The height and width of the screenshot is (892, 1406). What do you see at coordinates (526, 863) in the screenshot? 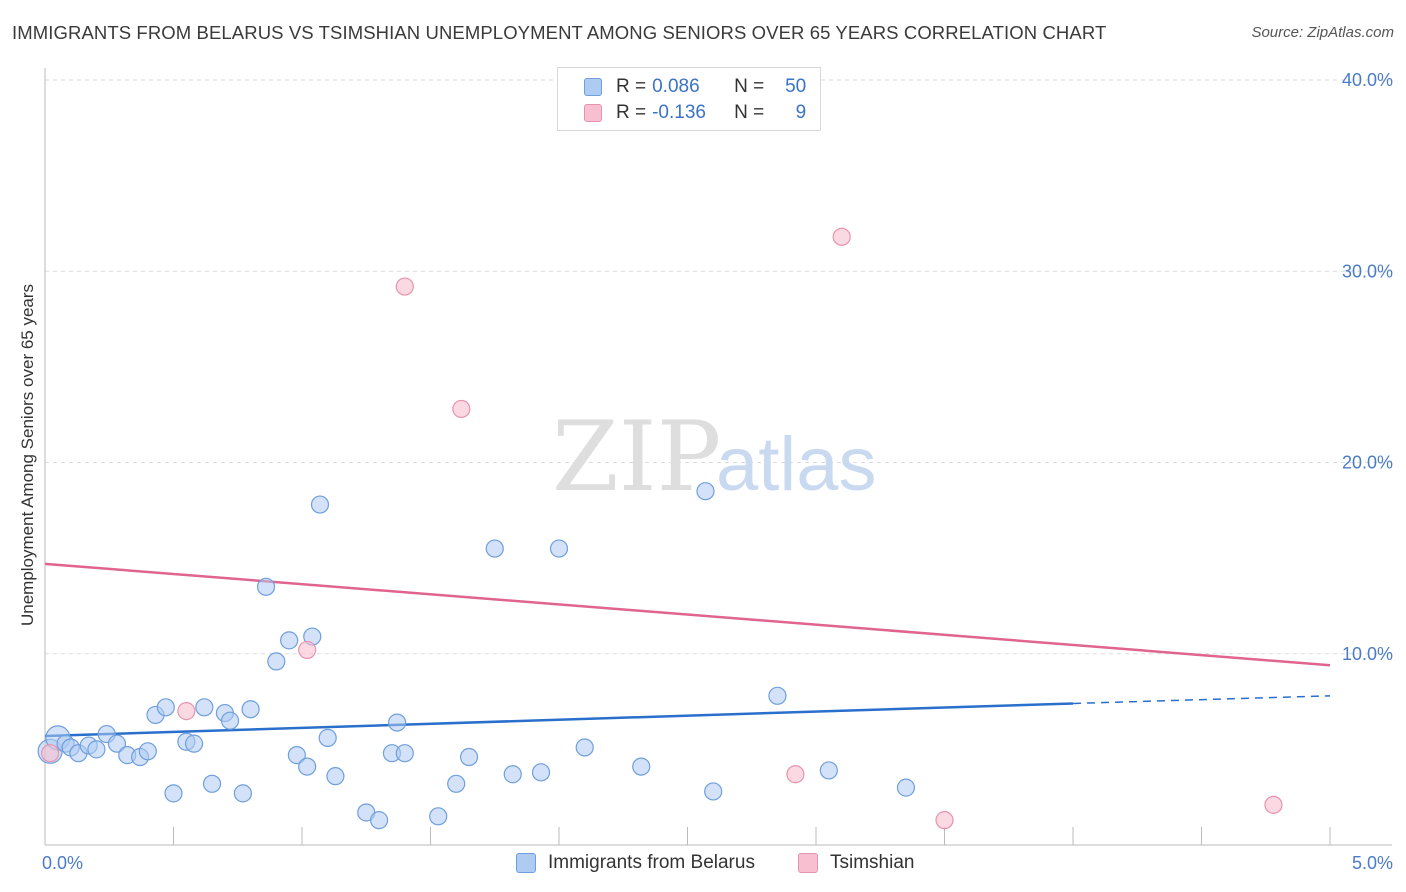
I see `belarus-legend-swatch` at bounding box center [526, 863].